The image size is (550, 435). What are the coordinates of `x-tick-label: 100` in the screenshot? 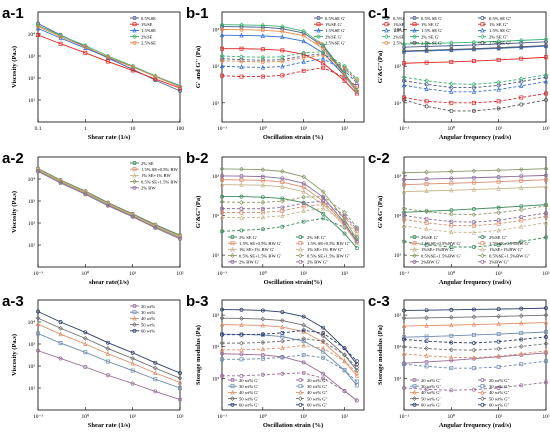 It's located at (180, 129).